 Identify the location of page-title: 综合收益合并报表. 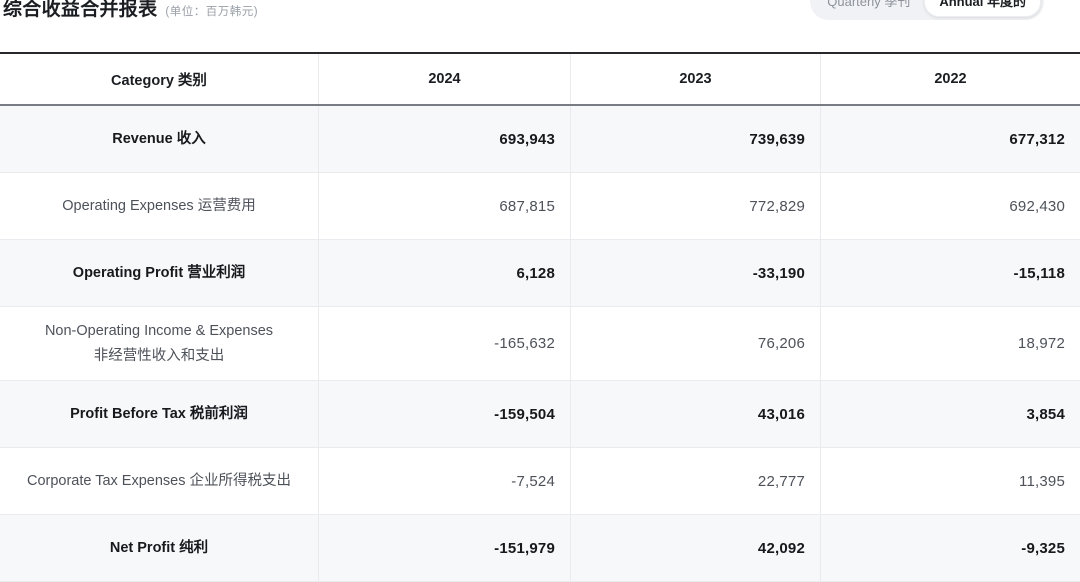
(80, 10).